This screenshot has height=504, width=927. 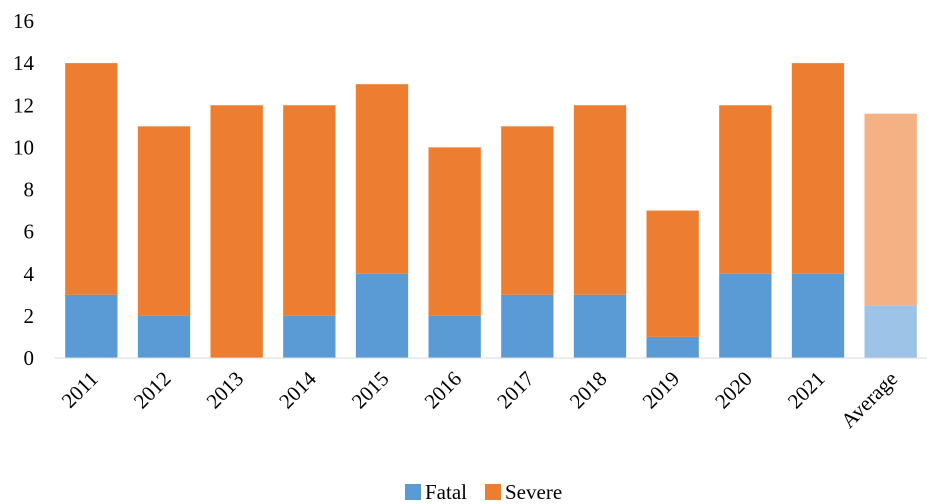 What do you see at coordinates (733, 390) in the screenshot?
I see `x-tick-label-2020: 2020` at bounding box center [733, 390].